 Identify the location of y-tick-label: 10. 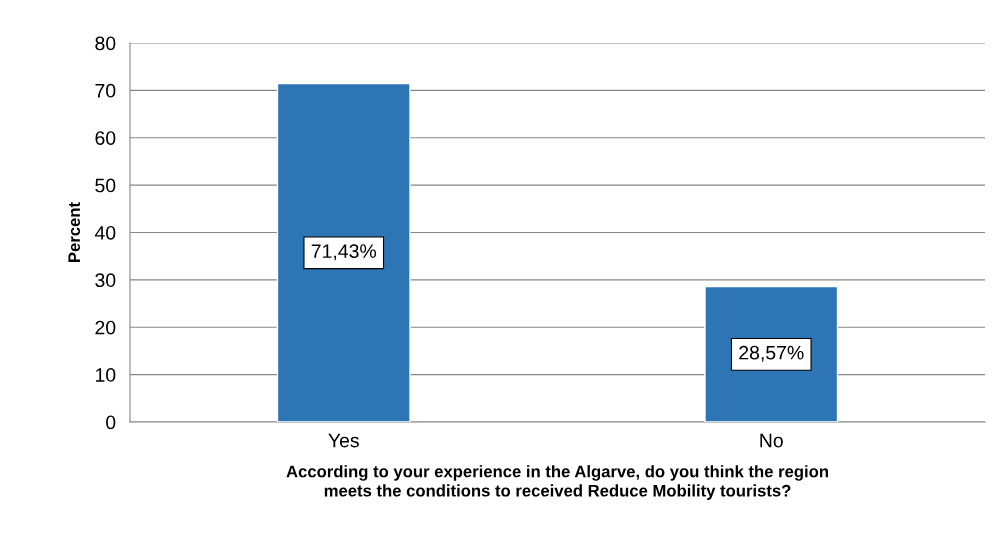
(105, 375).